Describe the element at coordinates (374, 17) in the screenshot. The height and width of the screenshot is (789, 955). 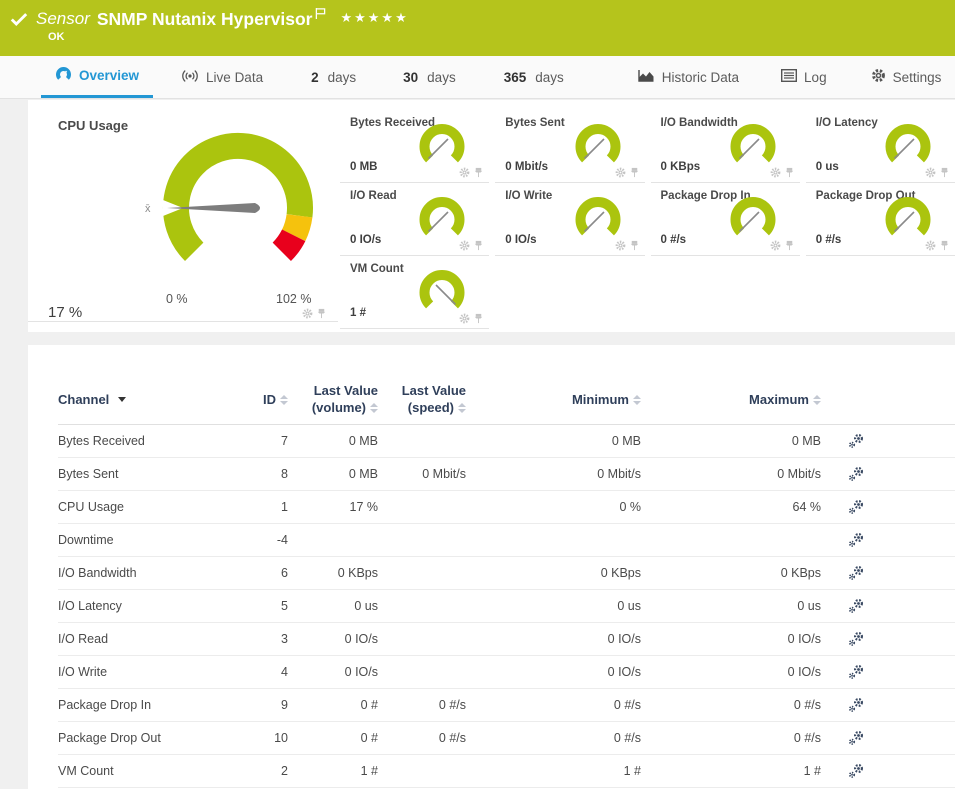
I see `star-rating: ★★★★★` at that location.